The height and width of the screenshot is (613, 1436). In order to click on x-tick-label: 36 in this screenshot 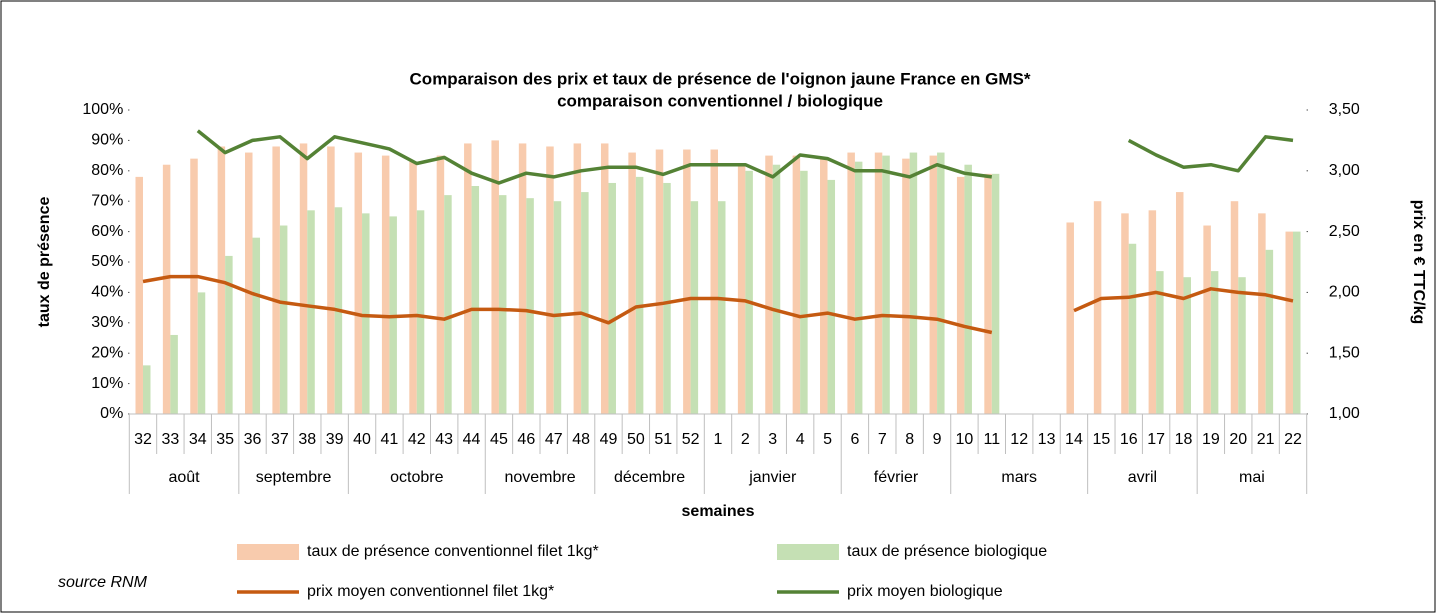, I will do `click(253, 439)`.